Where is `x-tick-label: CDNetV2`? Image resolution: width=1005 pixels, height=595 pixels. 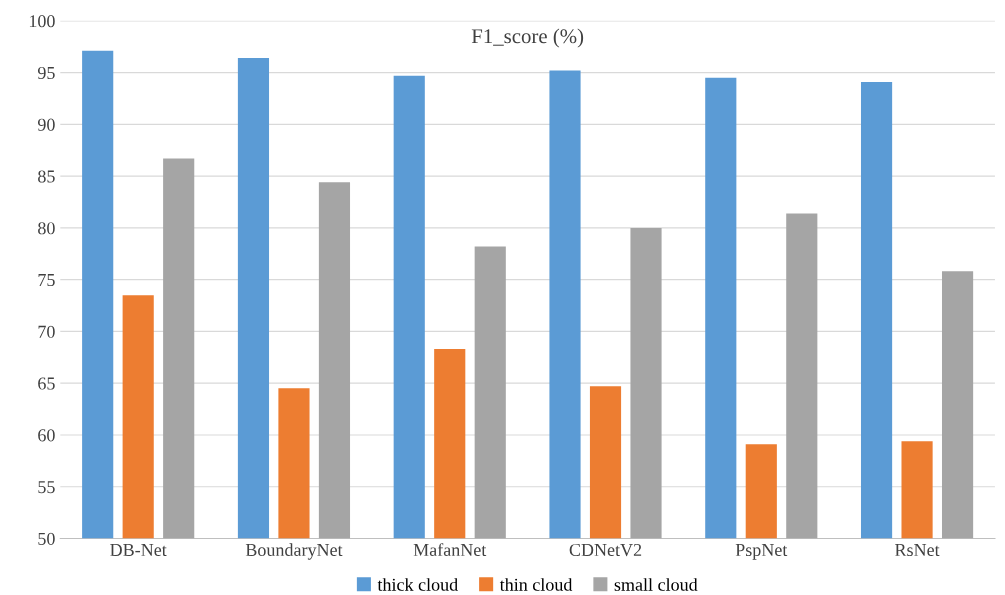 x-tick-label: CDNetV2 is located at coordinates (605, 550).